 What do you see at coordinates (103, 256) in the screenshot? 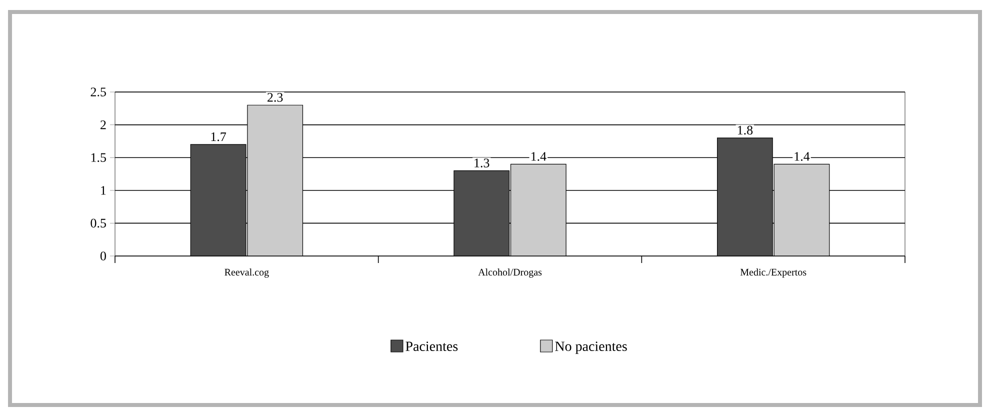
I see `y-tick-label: 0` at bounding box center [103, 256].